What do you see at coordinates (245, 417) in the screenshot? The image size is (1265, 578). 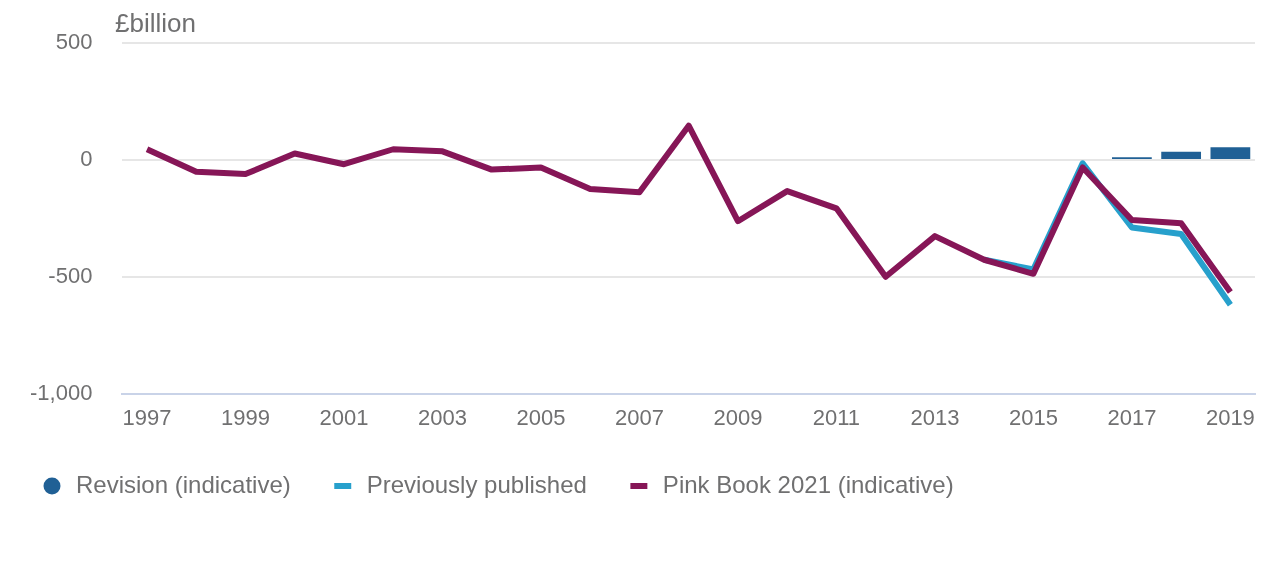 I see `x-tick-label: 1999` at bounding box center [245, 417].